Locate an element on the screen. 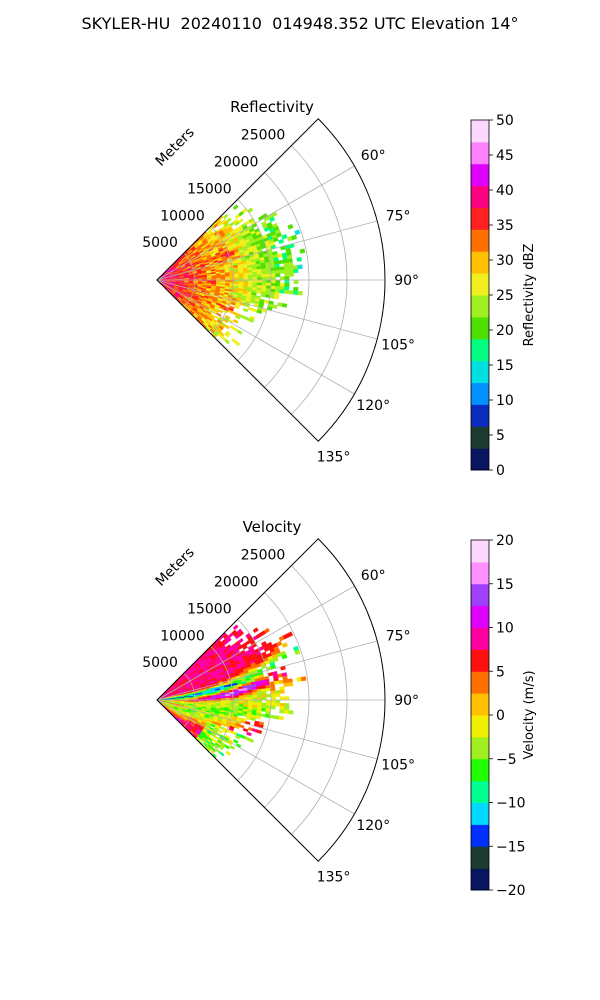  azimuth-tick-label: 135° is located at coordinates (334, 878).